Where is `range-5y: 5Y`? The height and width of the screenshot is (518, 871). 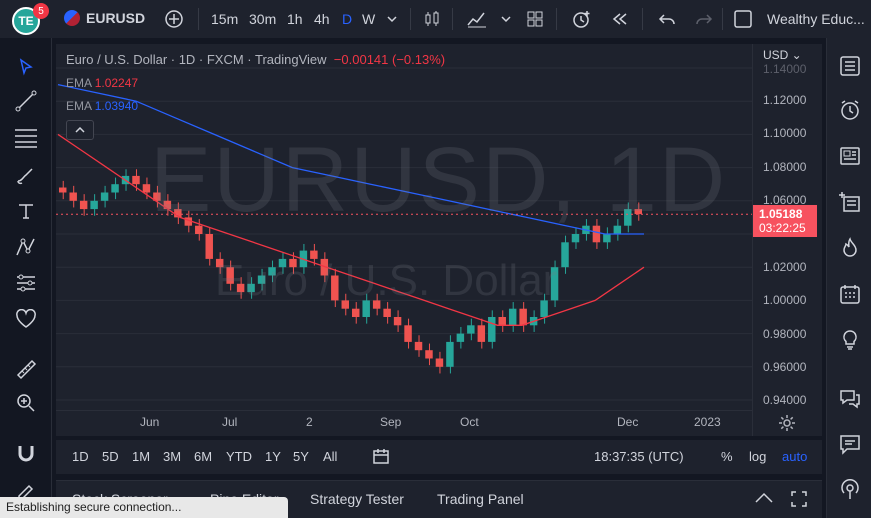
range-5y: 5Y is located at coordinates (301, 456).